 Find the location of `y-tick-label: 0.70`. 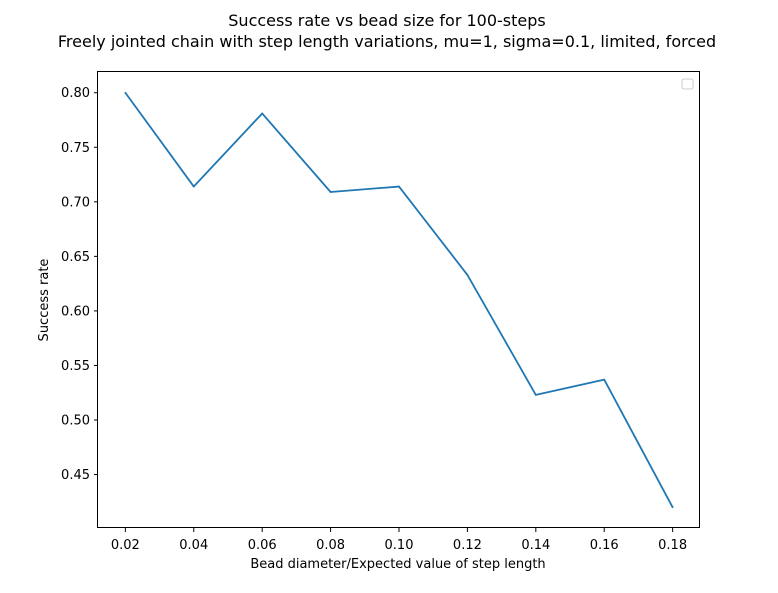

y-tick-label: 0.70 is located at coordinates (75, 202).